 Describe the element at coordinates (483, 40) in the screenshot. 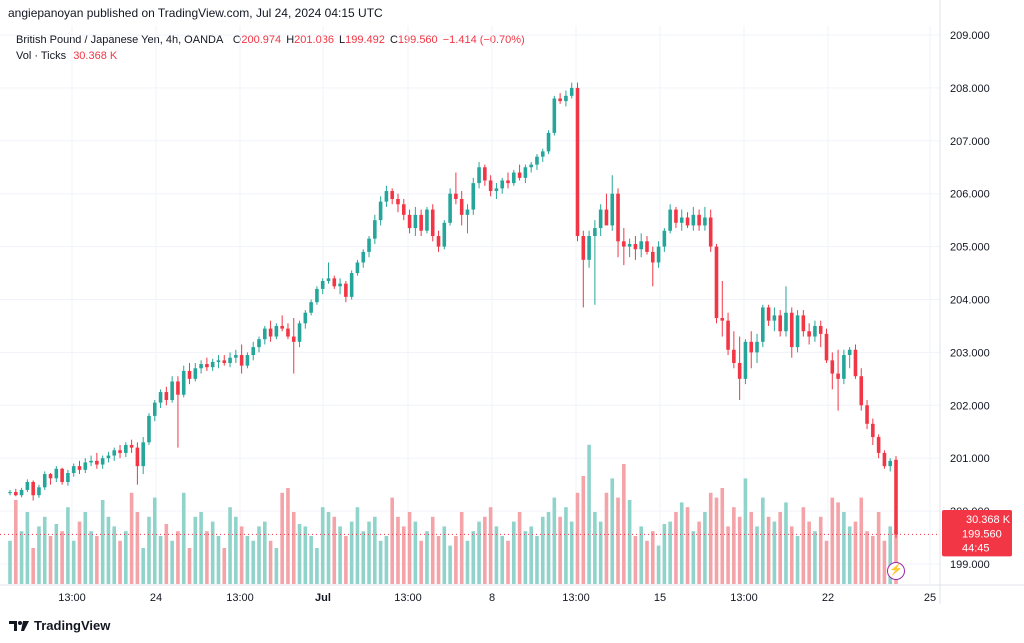

I see `change-value: −1.414 (−0.70%)` at that location.